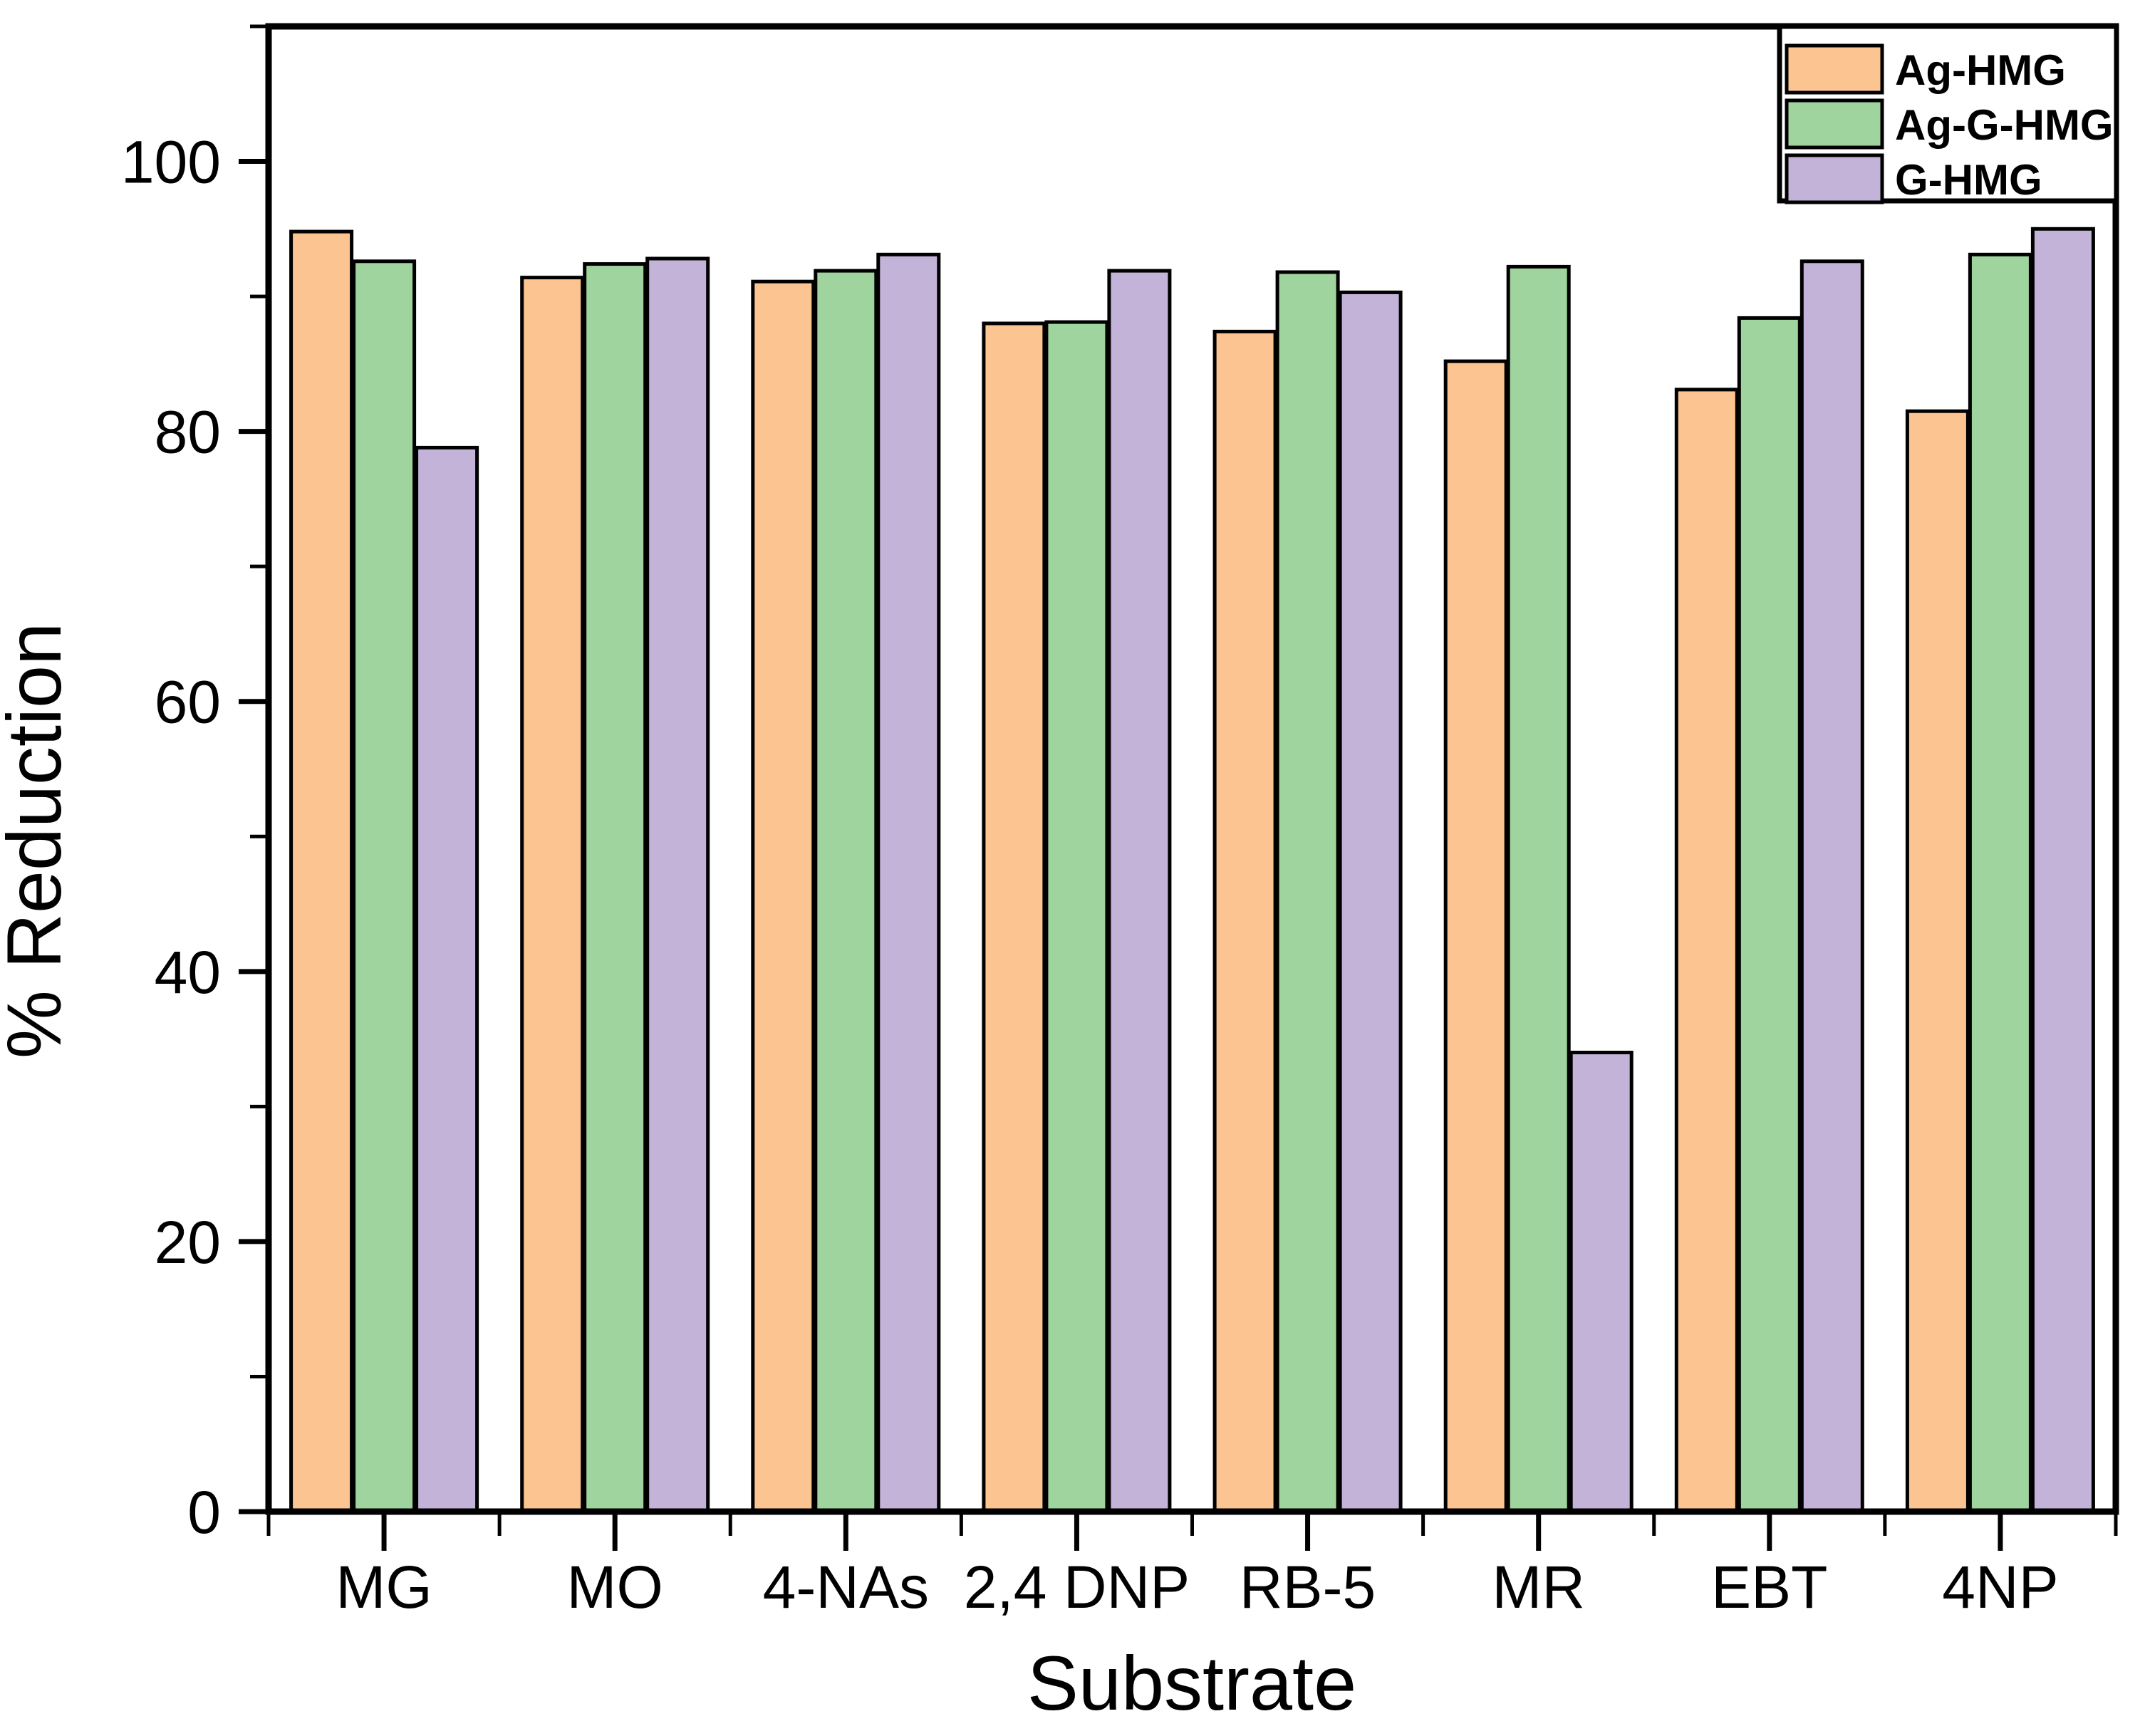  Describe the element at coordinates (846, 892) in the screenshot. I see `bar-4-NAs-Ag-G-HMG` at that location.